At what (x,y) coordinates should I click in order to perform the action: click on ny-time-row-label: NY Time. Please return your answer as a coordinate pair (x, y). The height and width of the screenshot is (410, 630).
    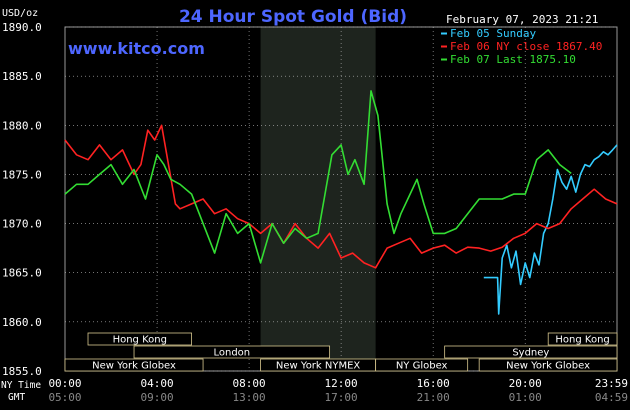
    Looking at the image, I should click on (21, 385).